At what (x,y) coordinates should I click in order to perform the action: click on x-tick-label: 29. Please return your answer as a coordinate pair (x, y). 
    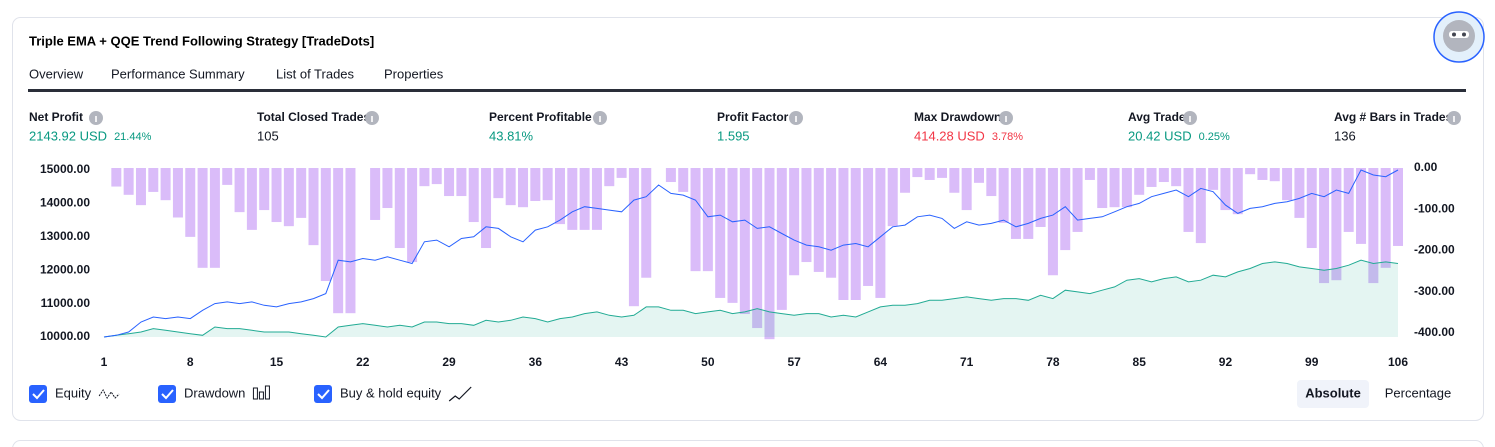
    Looking at the image, I should click on (449, 362).